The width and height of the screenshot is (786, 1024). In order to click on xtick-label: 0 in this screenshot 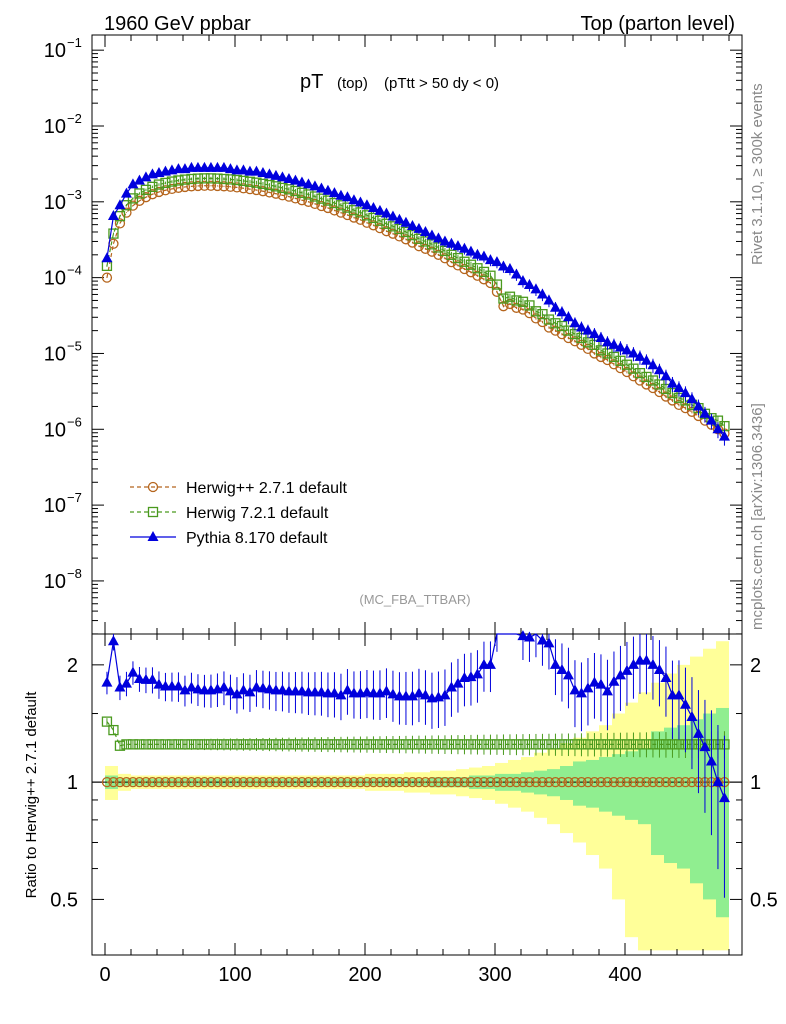, I will do `click(104, 975)`.